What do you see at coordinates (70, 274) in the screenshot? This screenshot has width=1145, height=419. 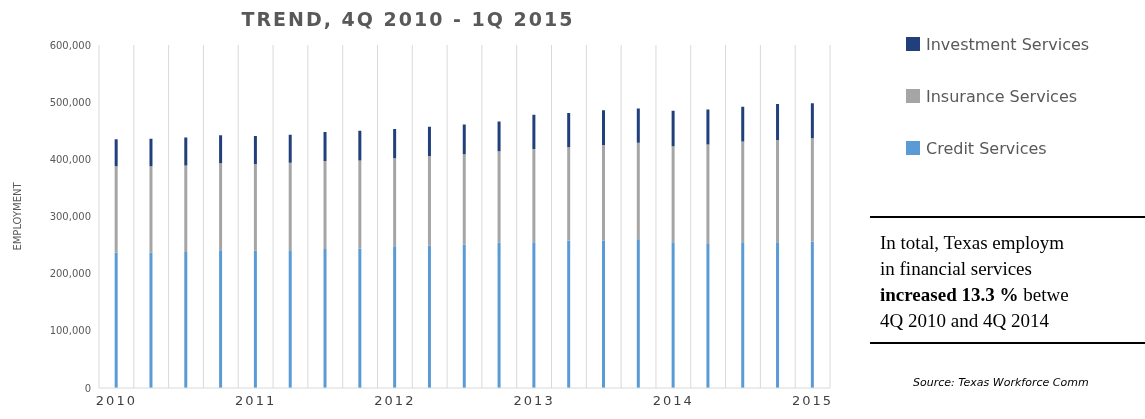 I see `y-tick-label: 200,000` at bounding box center [70, 274].